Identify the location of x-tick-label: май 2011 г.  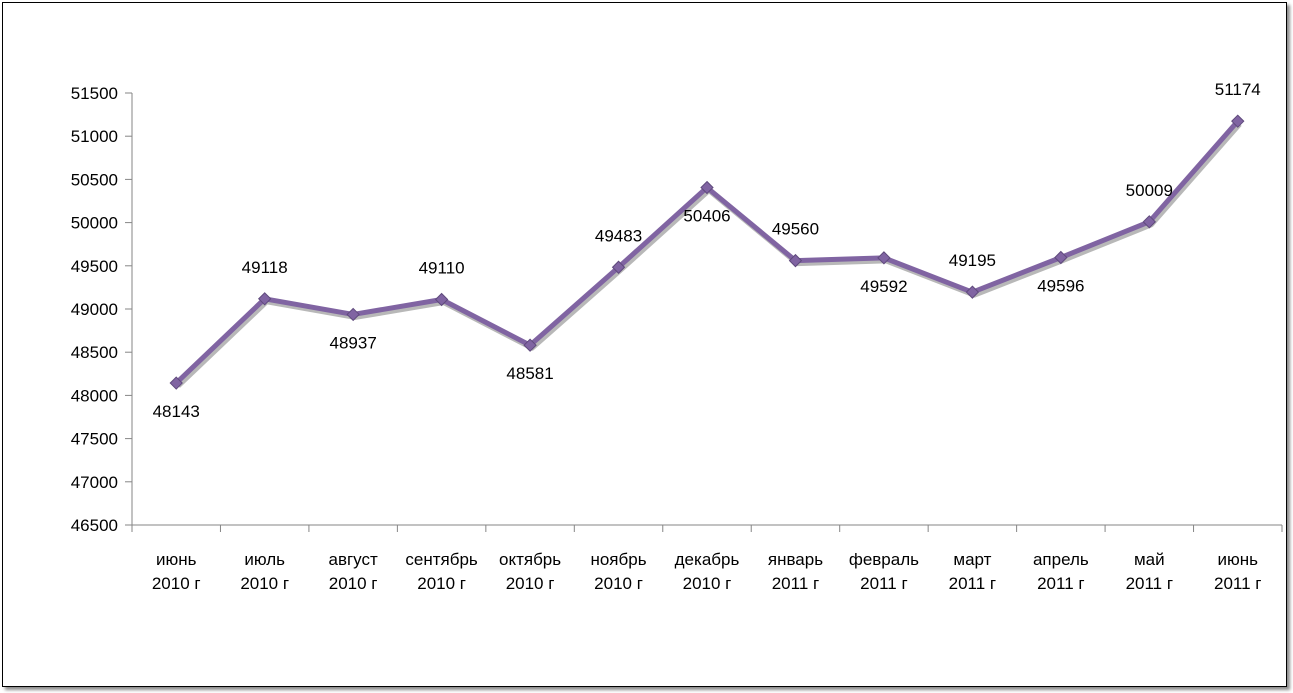
(1149, 571).